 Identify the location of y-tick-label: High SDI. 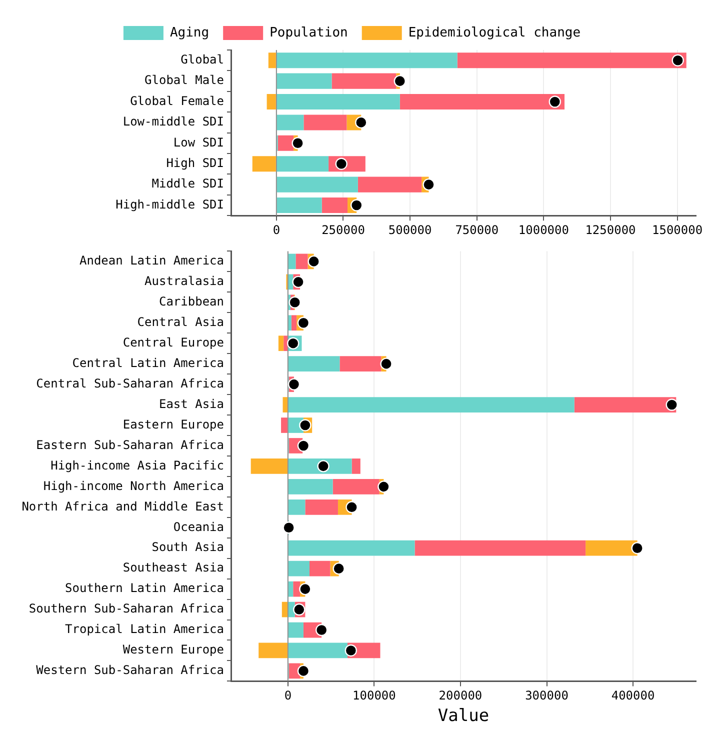
(195, 163).